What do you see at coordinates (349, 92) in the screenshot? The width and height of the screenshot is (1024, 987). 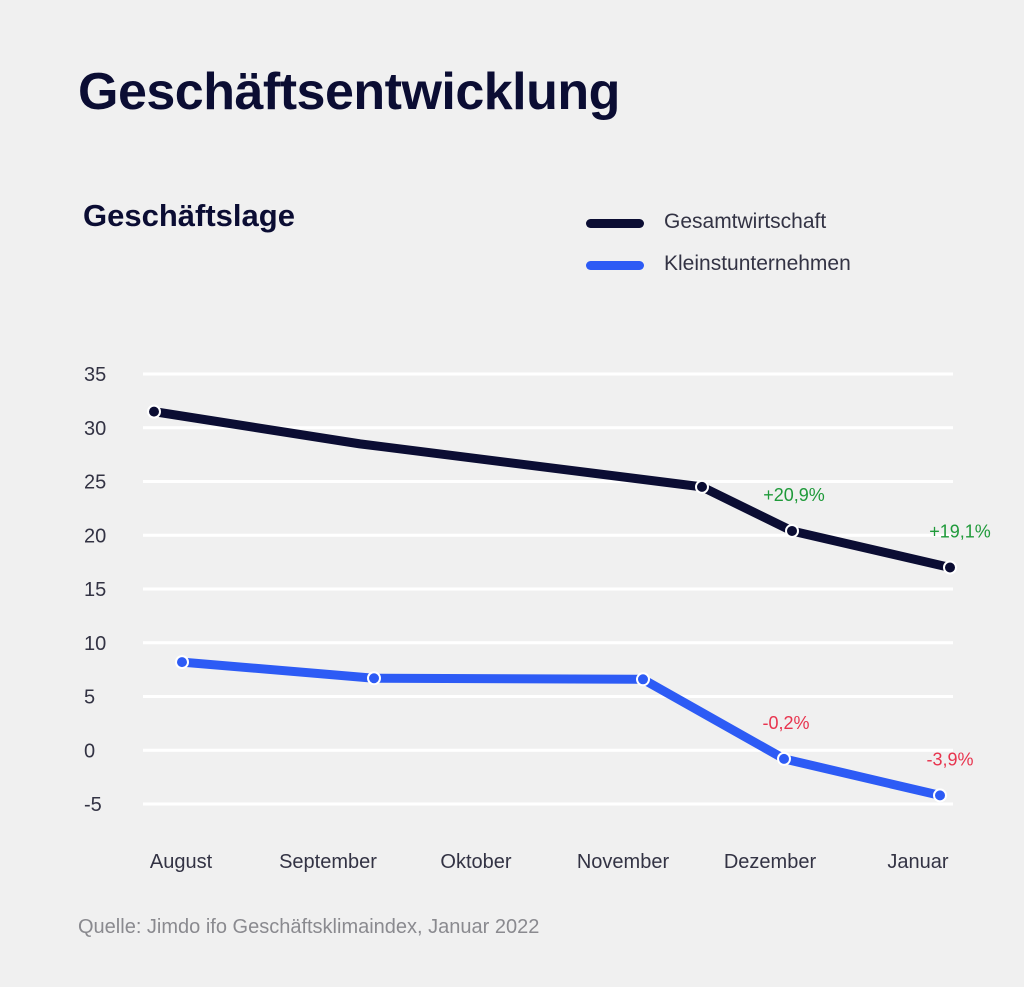 I see `page-title: Geschäftsentwicklung` at bounding box center [349, 92].